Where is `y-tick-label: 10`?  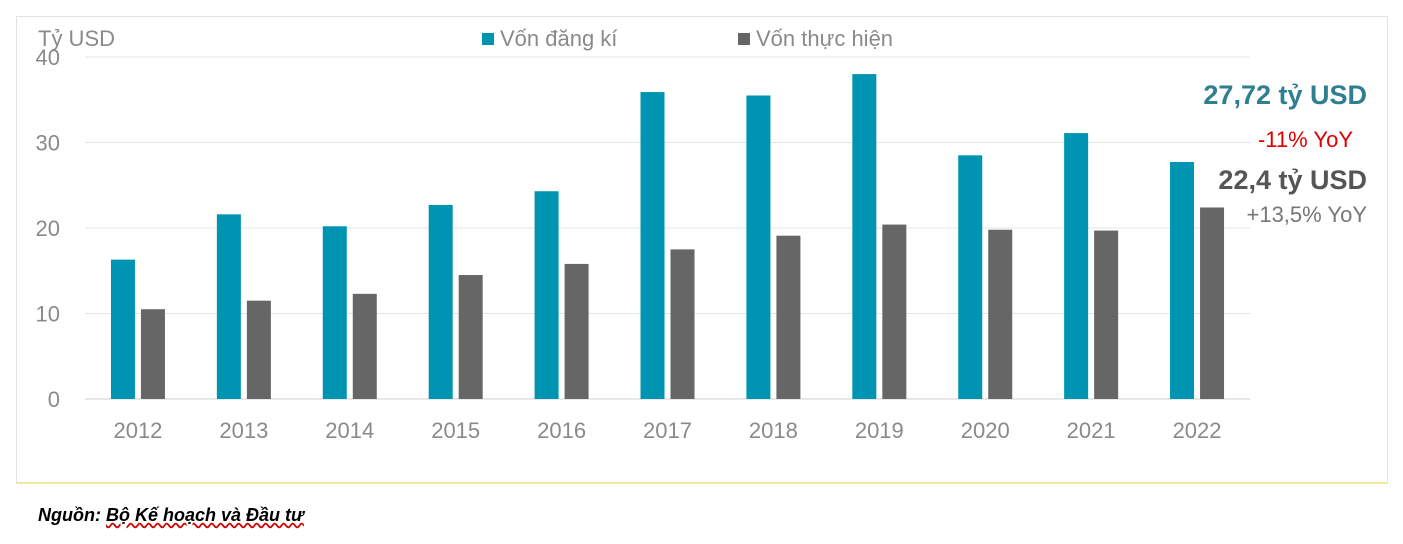
y-tick-label: 10 is located at coordinates (48, 314).